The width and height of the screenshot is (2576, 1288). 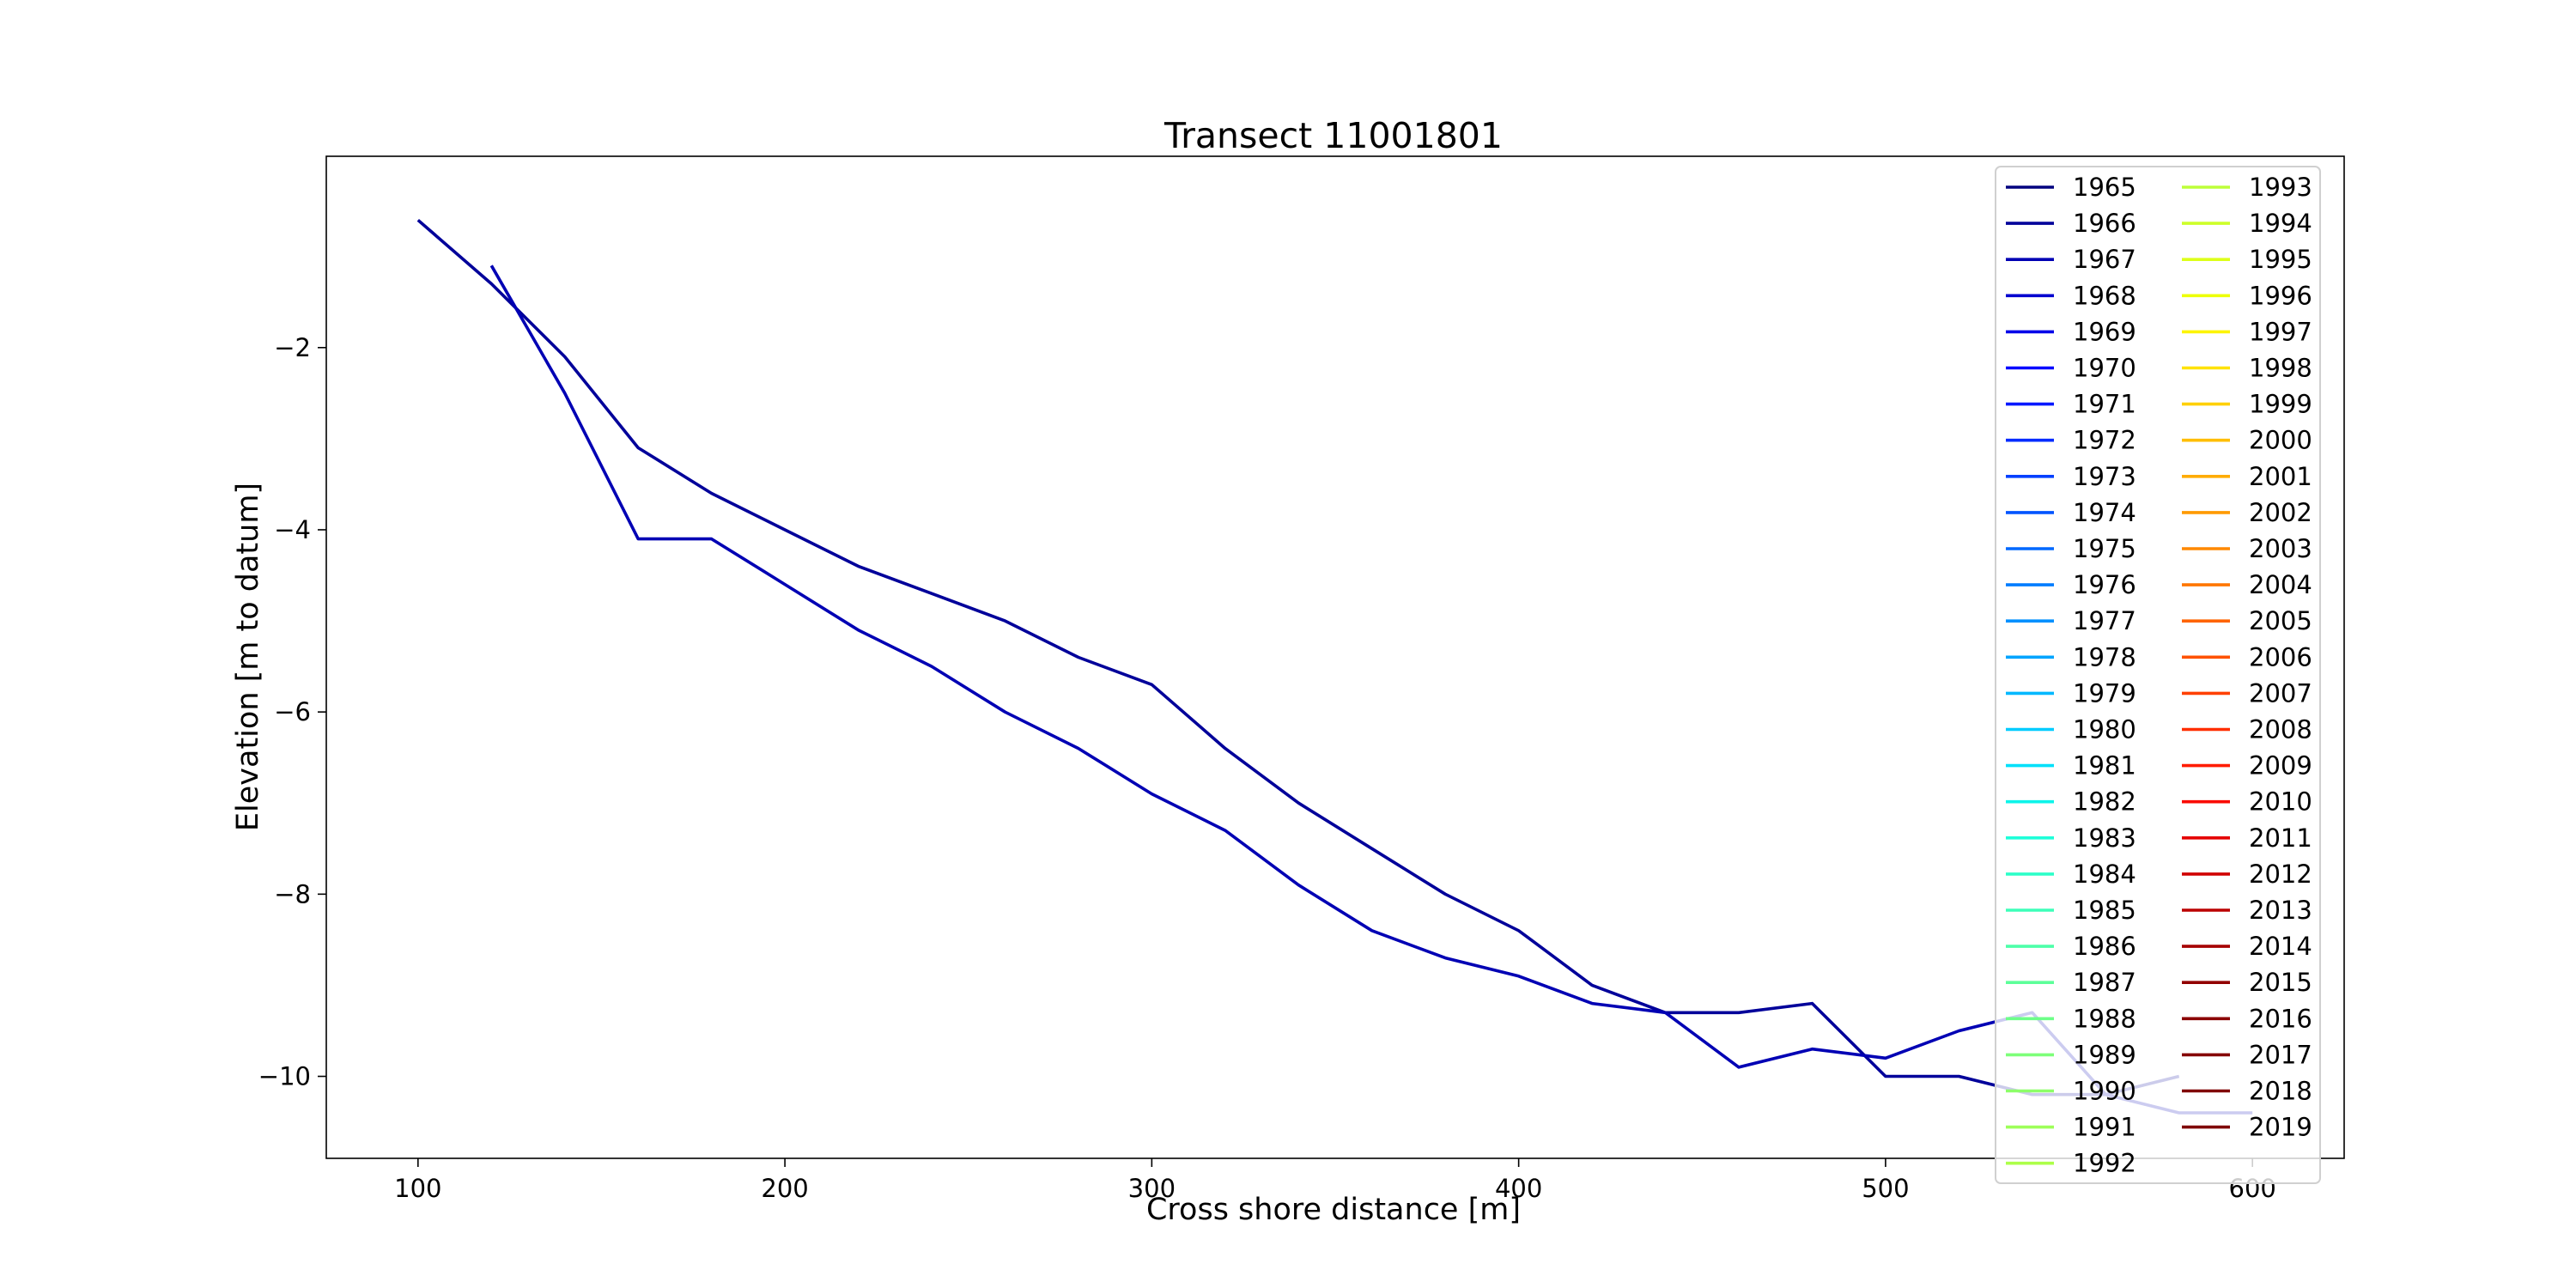 I want to click on legend-label: 1986, so click(x=2104, y=947).